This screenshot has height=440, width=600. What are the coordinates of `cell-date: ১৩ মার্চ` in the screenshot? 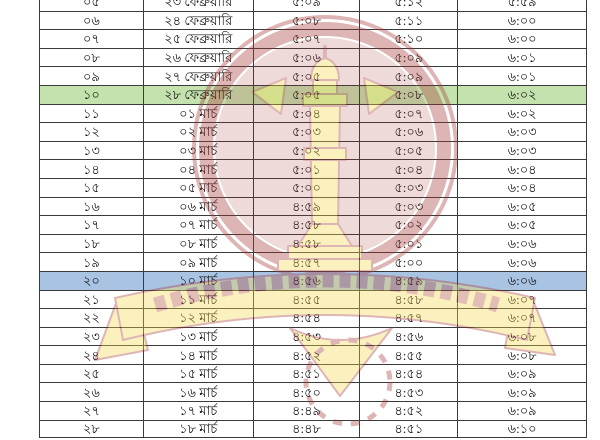 It's located at (197, 336).